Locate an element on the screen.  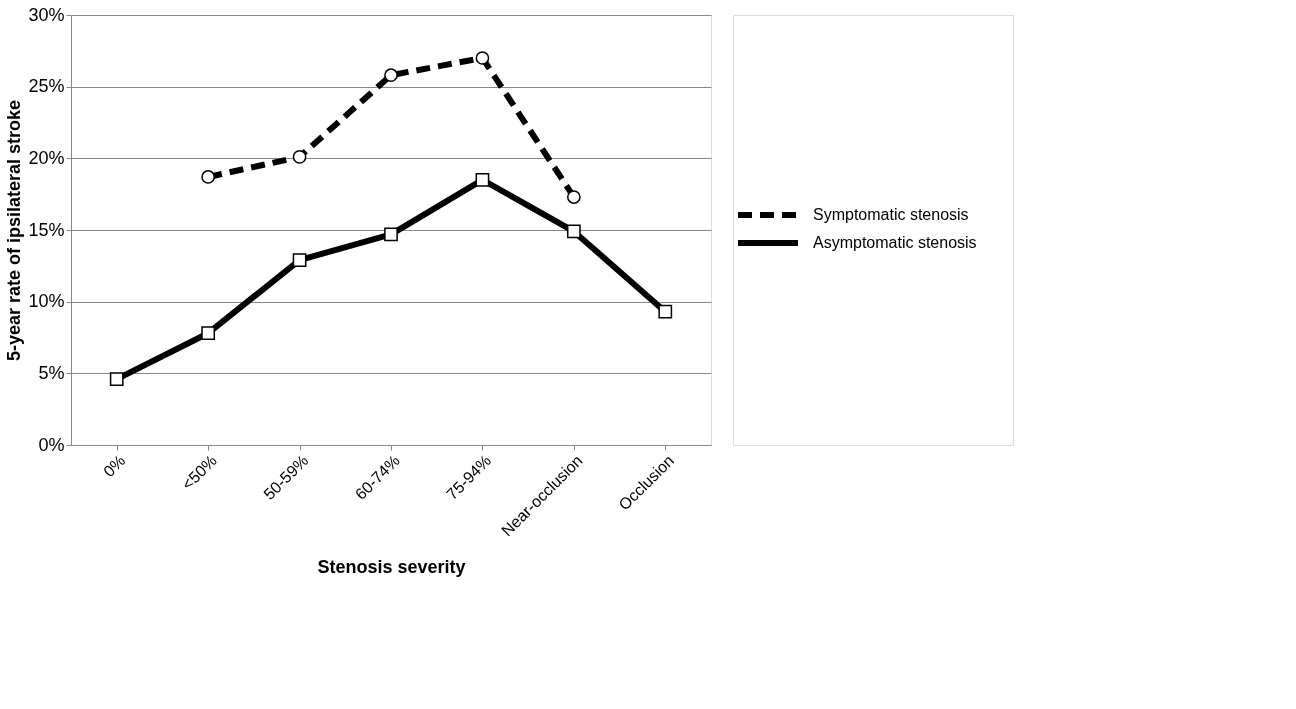
y-tick-label: 20% is located at coordinates (46, 157).